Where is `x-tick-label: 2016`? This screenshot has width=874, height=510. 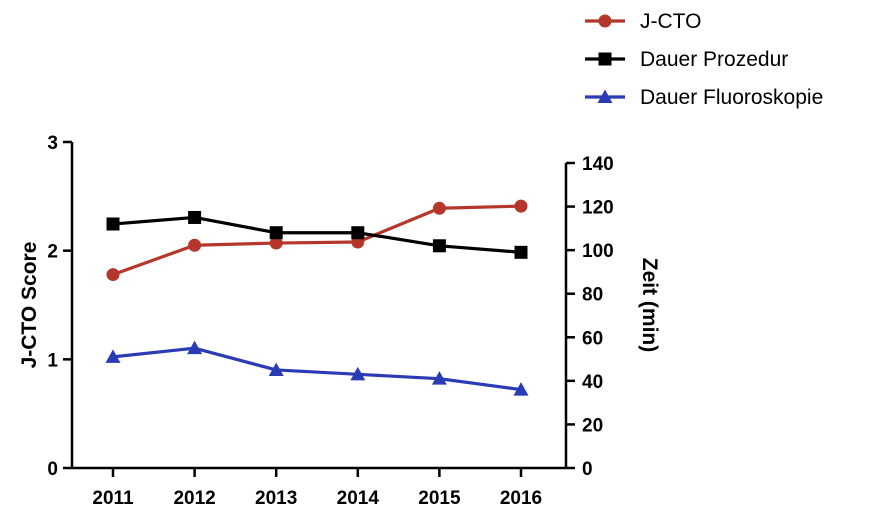 x-tick-label: 2016 is located at coordinates (521, 498).